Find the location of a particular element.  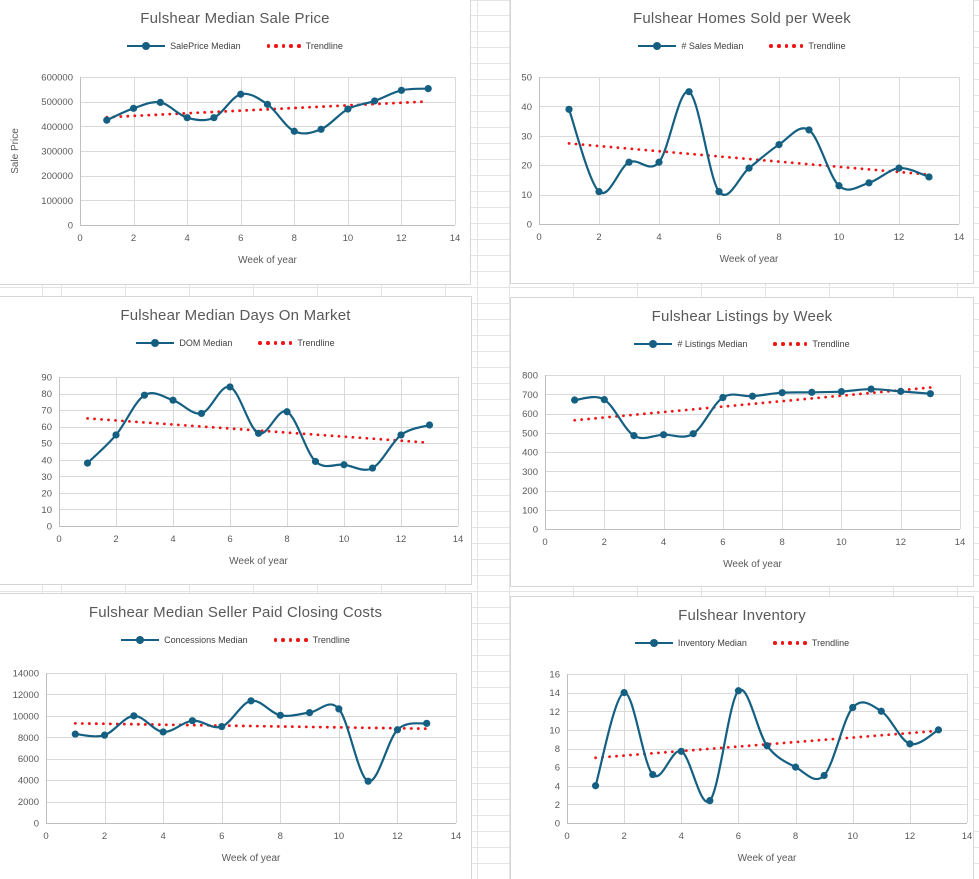

legend-item-series: SalePrice Median is located at coordinates (184, 46).